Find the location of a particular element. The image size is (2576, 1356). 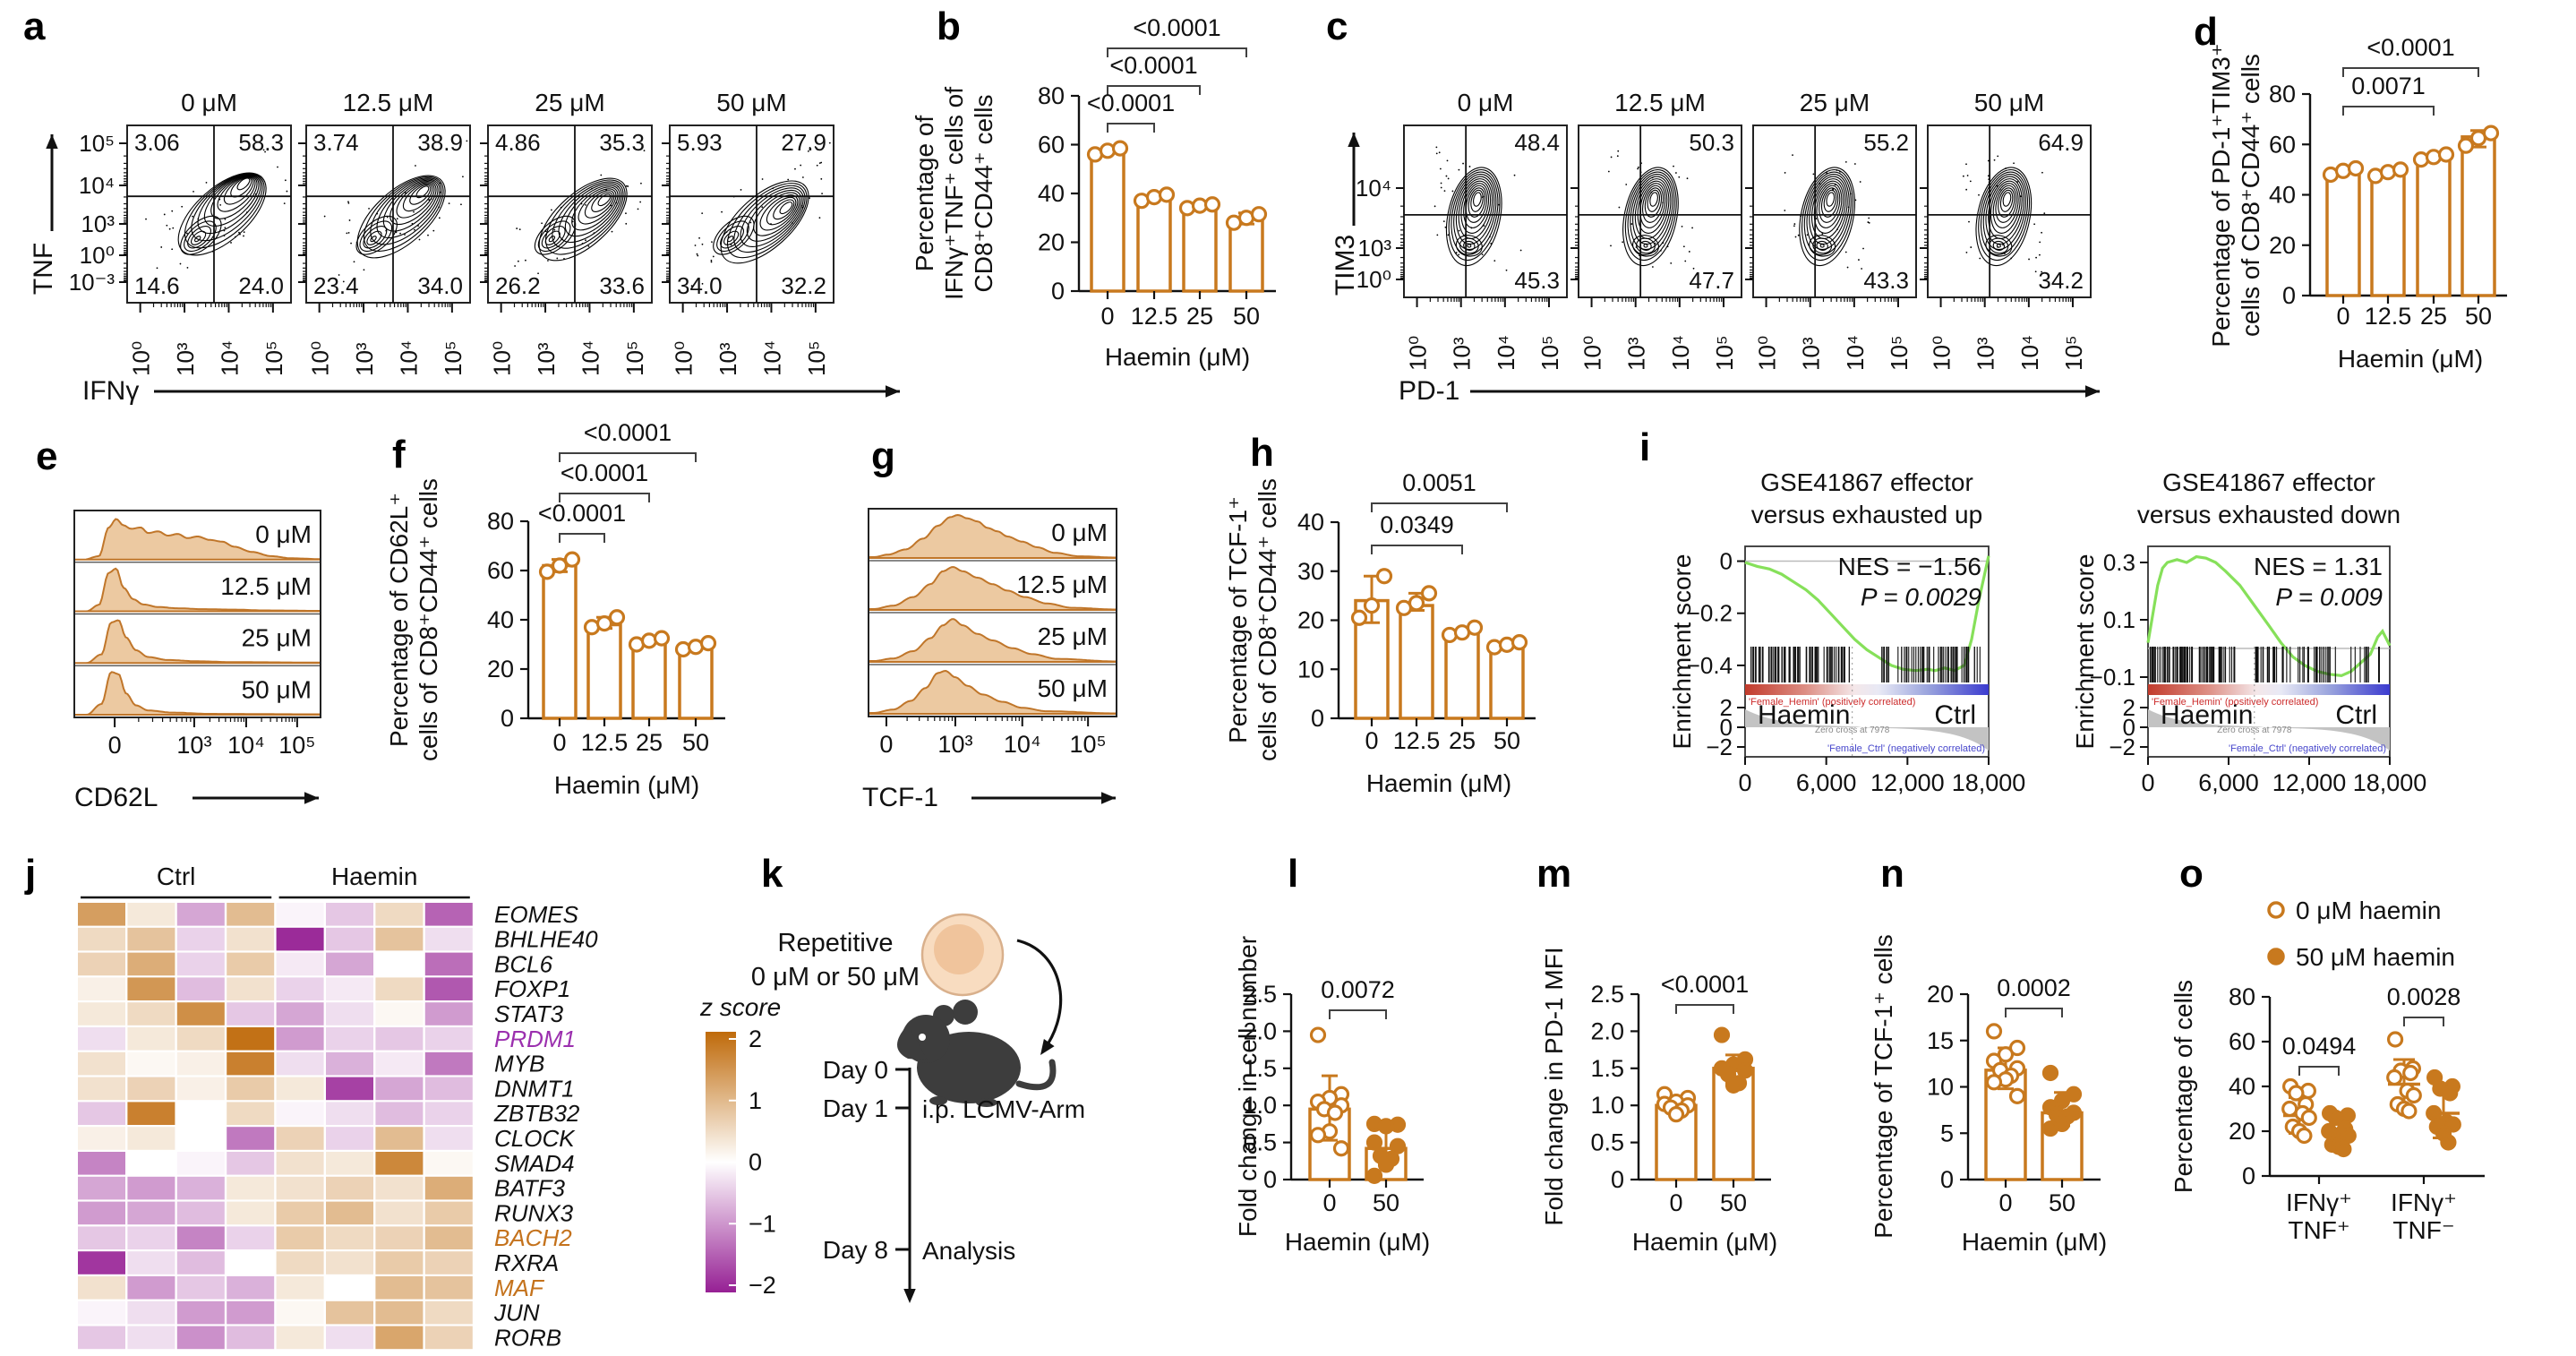

y-tick-label: 1.0 is located at coordinates (1607, 1105).